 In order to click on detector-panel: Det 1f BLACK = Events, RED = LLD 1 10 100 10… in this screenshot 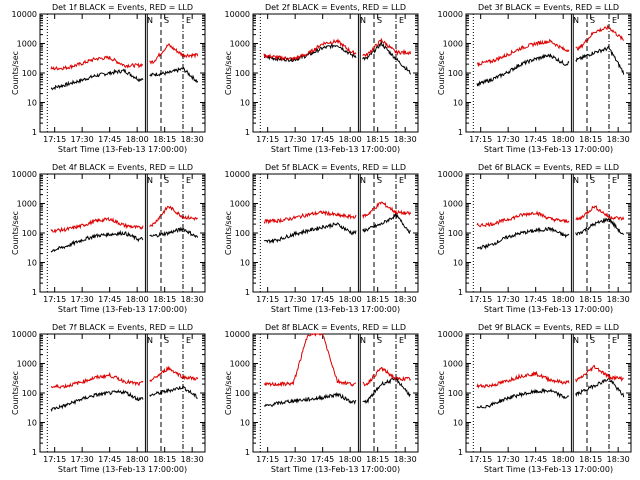, I will do `click(108, 78)`.